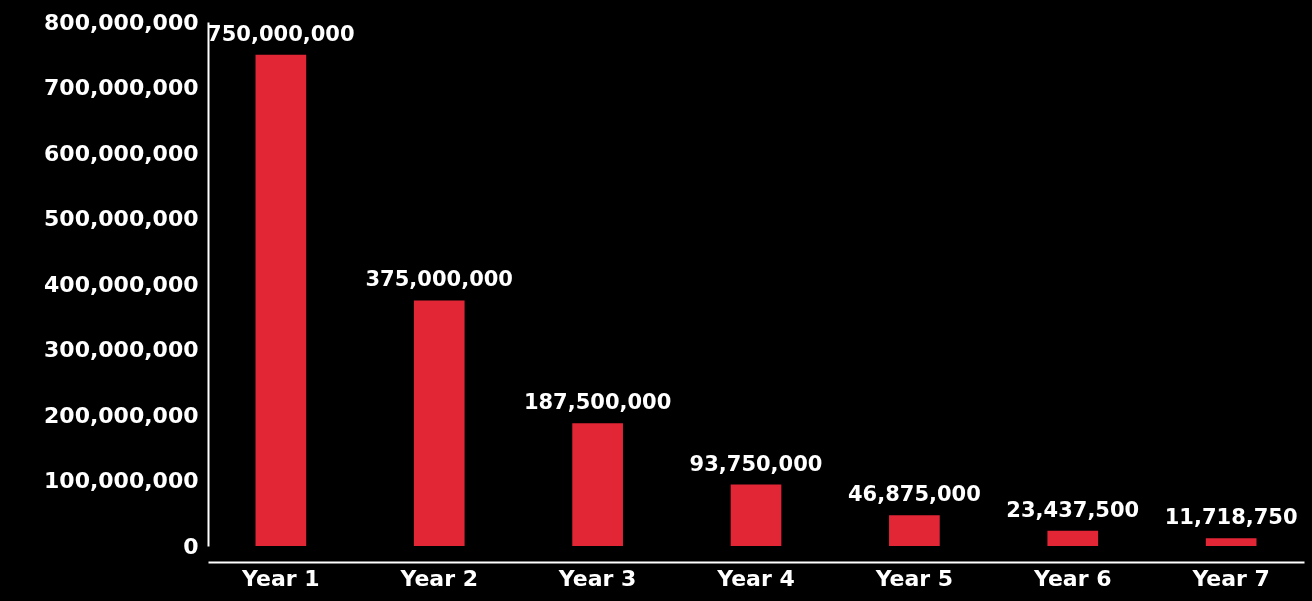 The image size is (1312, 601). What do you see at coordinates (439, 279) in the screenshot?
I see `data-label: 375,000,000` at bounding box center [439, 279].